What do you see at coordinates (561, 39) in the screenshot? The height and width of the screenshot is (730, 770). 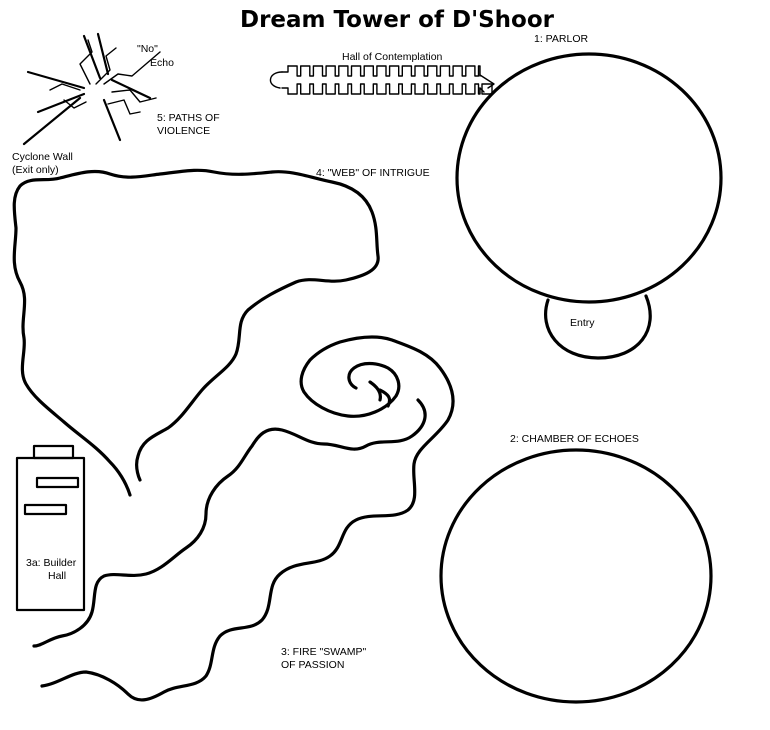 I see `parlor-label: 1: PARLOR` at bounding box center [561, 39].